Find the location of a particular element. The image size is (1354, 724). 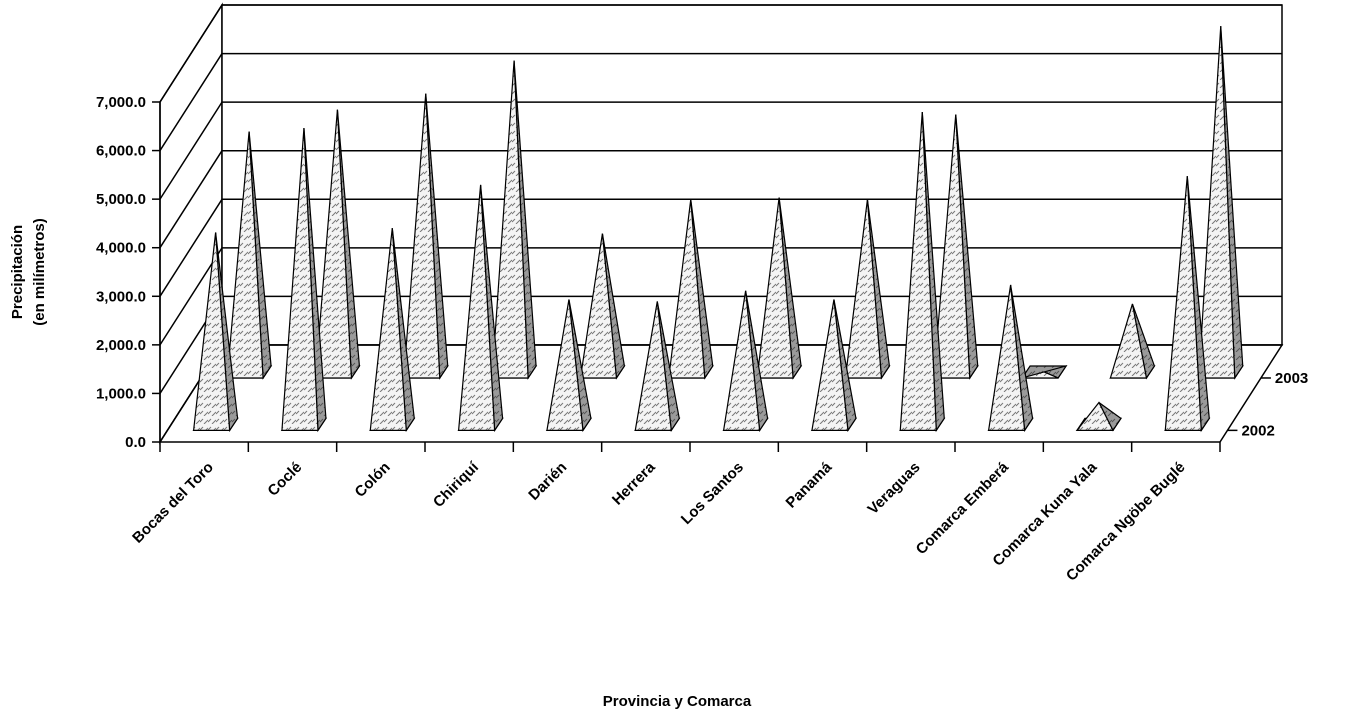

x-tick-label: Colón is located at coordinates (373, 480).